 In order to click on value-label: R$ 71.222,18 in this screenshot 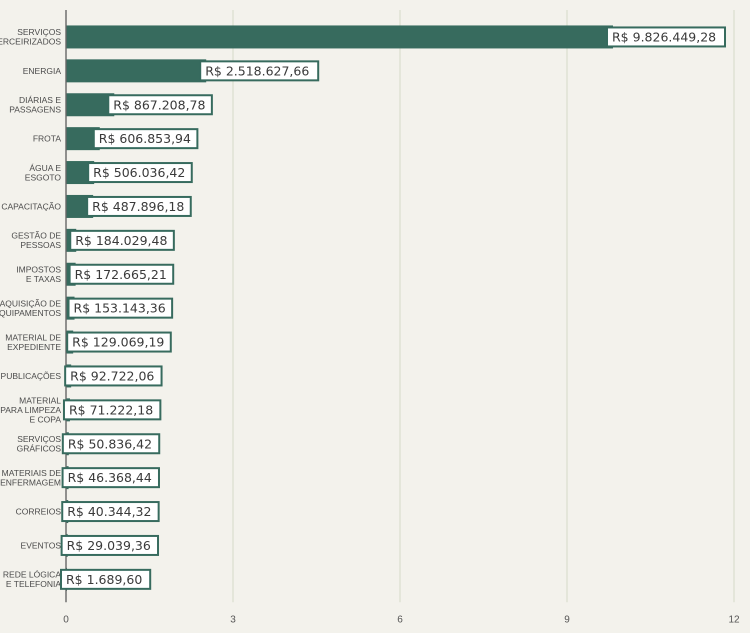, I will do `click(111, 409)`.